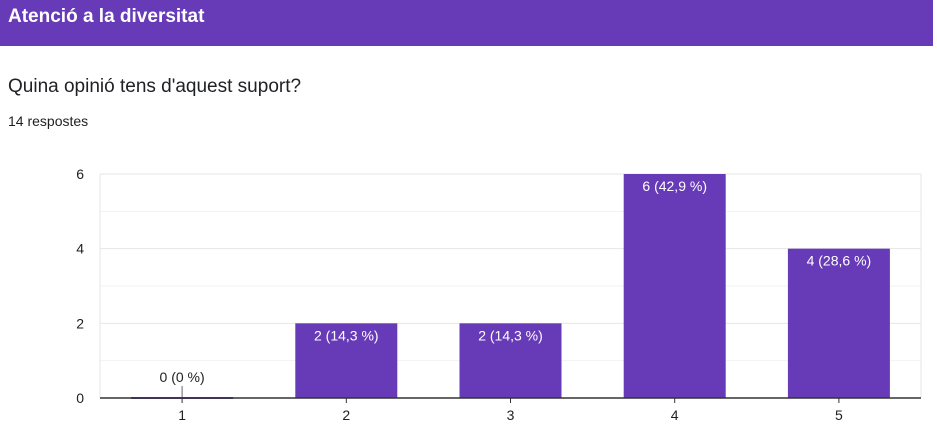 This screenshot has height=439, width=937. What do you see at coordinates (182, 377) in the screenshot?
I see `data-label: 0 (0 %)` at bounding box center [182, 377].